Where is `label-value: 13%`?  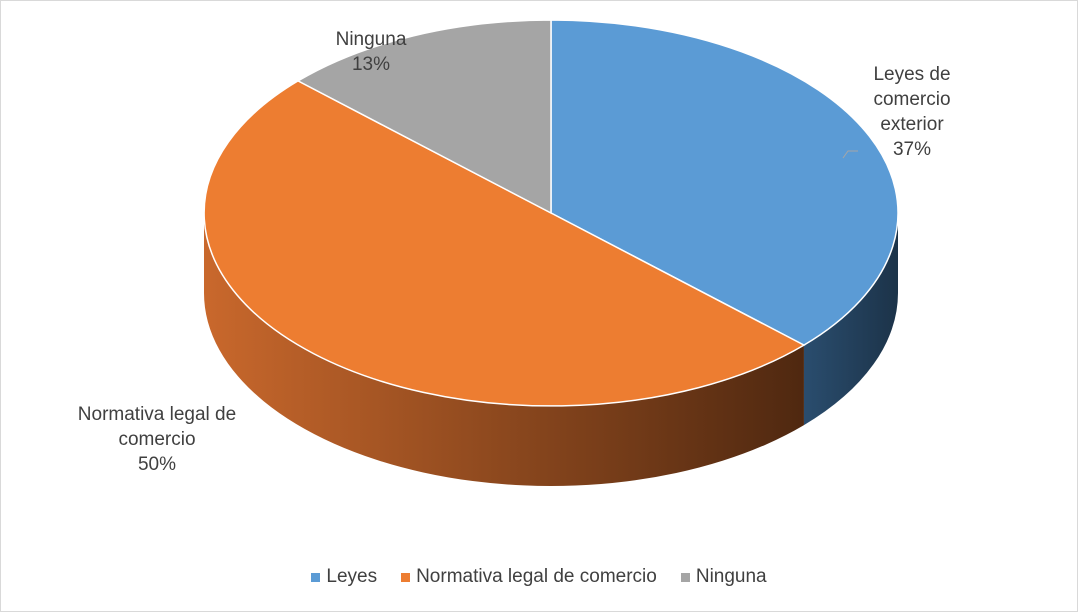
label-value: 13% is located at coordinates (371, 64).